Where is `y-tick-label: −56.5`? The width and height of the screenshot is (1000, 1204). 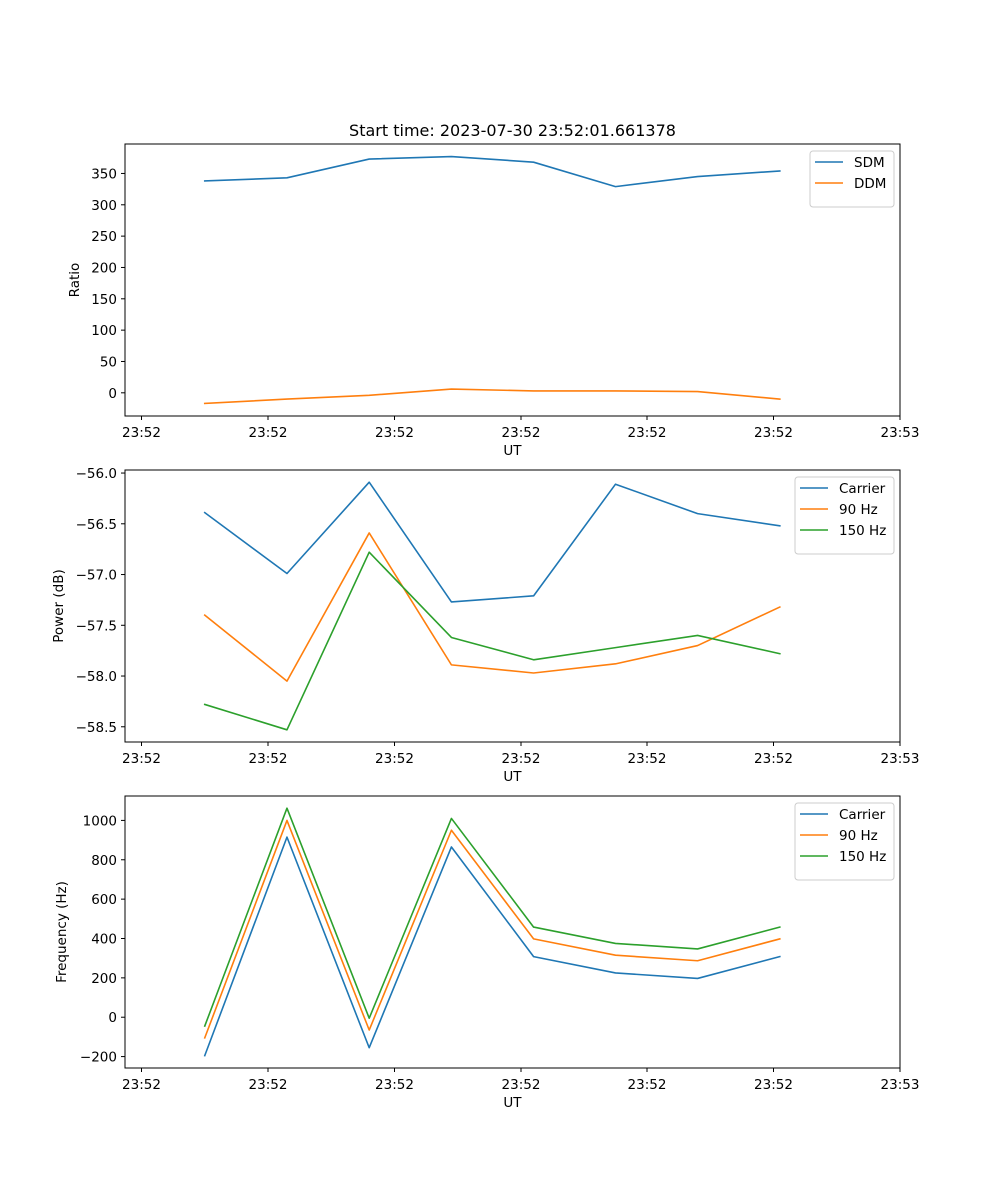 y-tick-label: −56.5 is located at coordinates (96, 525).